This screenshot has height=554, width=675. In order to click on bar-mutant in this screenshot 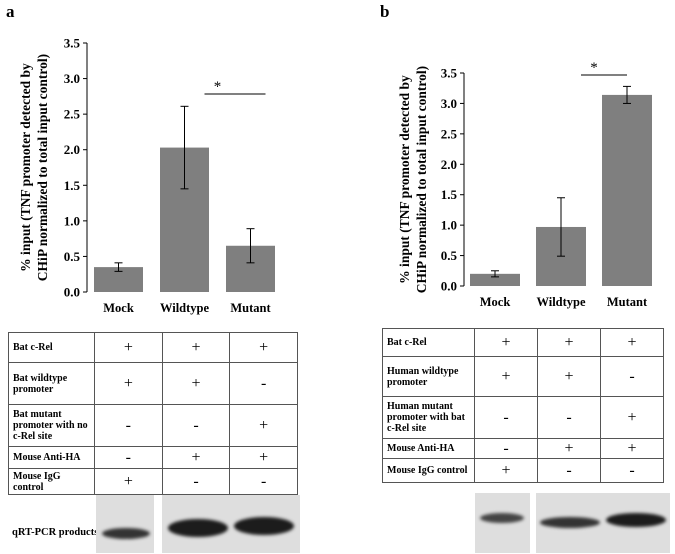, I will do `click(627, 190)`.